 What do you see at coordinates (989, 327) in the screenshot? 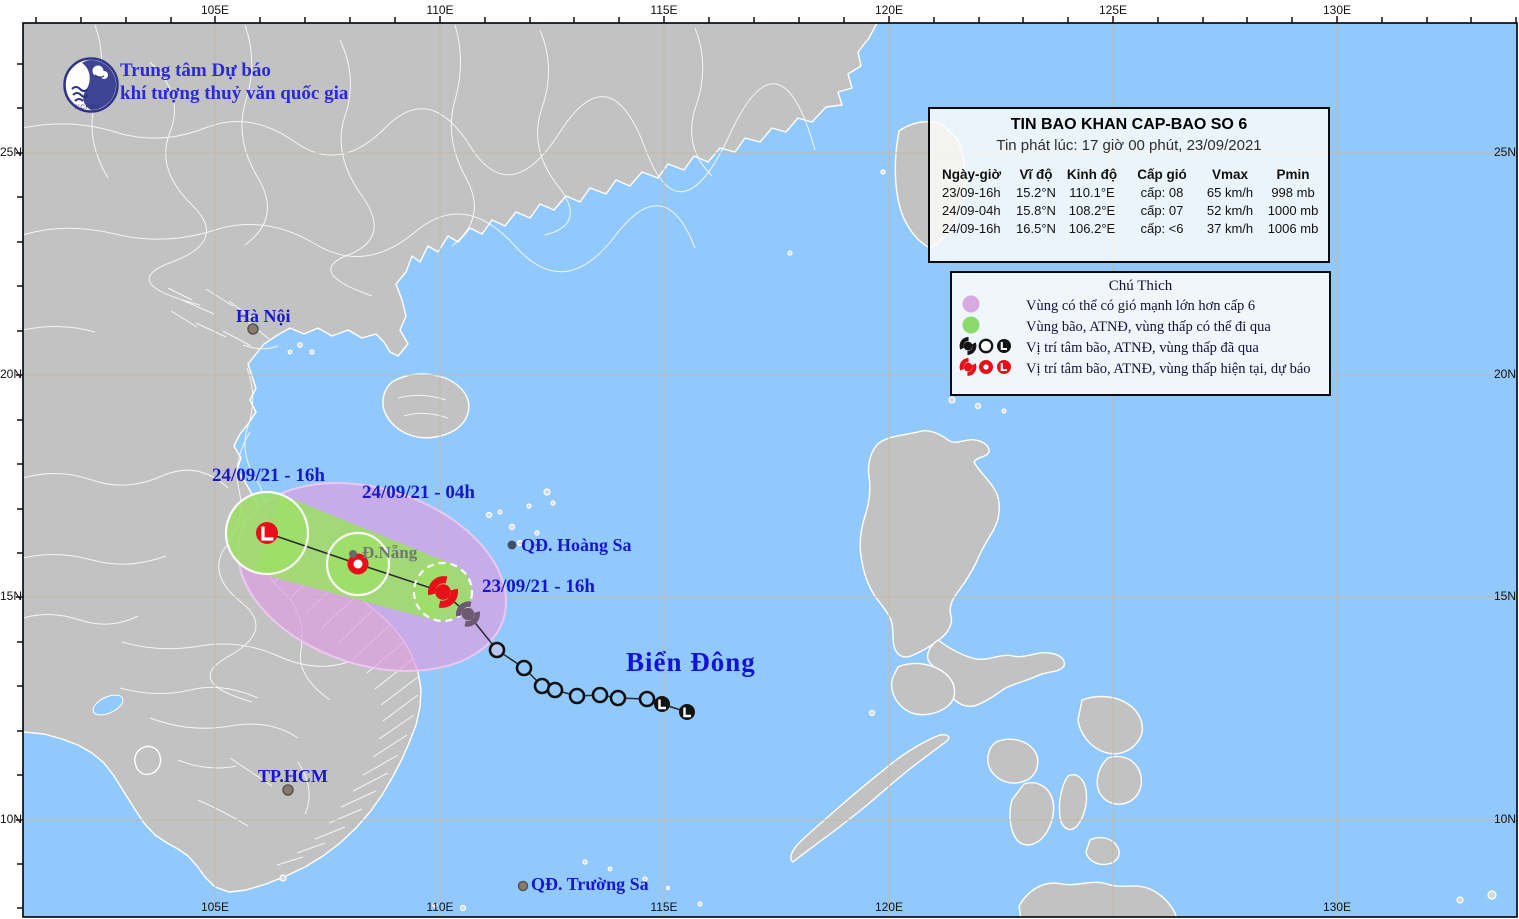
I see `track-area-swatch` at bounding box center [989, 327].